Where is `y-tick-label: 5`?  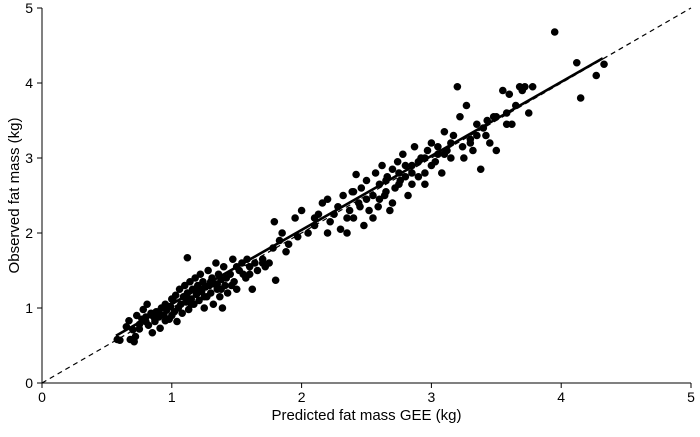
y-tick-label: 5 is located at coordinates (29, 8).